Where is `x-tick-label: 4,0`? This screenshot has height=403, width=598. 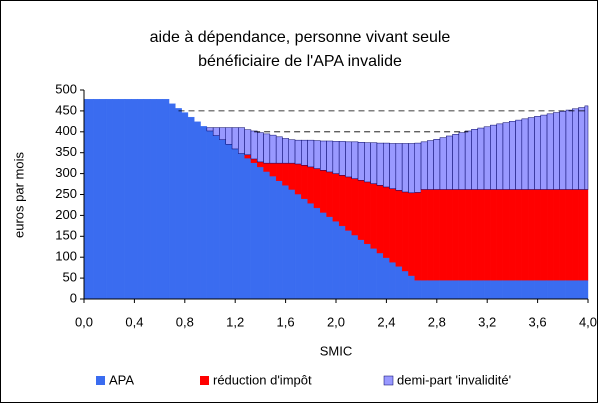
x-tick-label: 4,0 is located at coordinates (588, 321).